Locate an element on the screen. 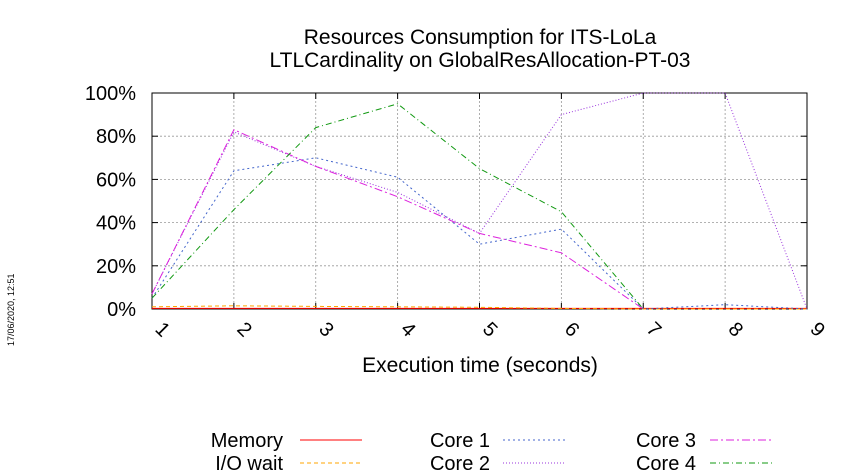  x-tick-label: 8 is located at coordinates (735, 329).